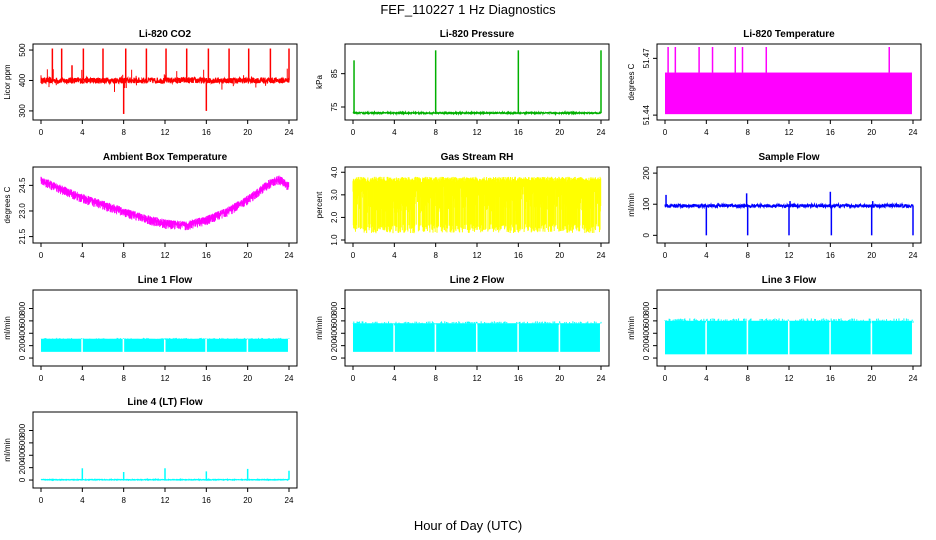 The image size is (936, 540). I want to click on panel-title: Li-820 Temperature, so click(789, 34).